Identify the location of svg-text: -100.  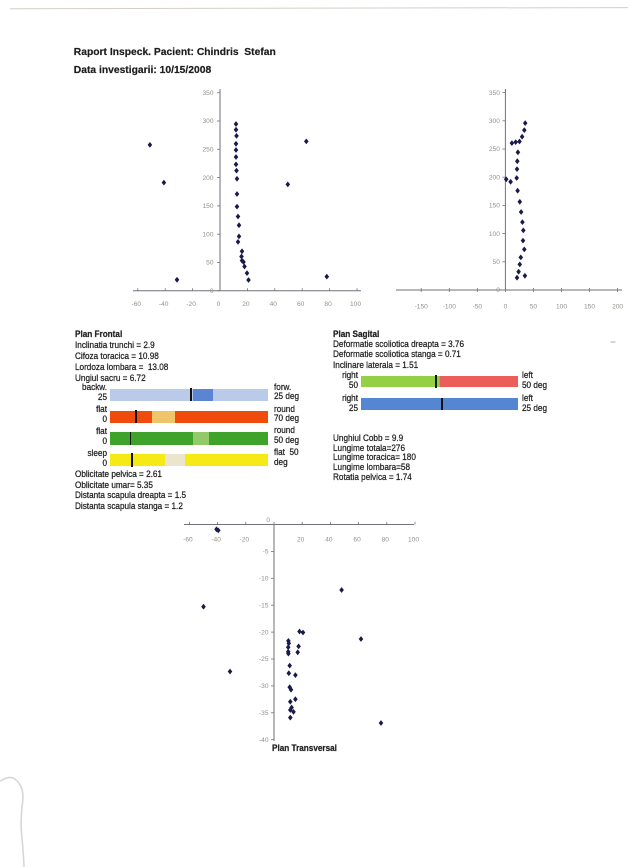
(450, 306).